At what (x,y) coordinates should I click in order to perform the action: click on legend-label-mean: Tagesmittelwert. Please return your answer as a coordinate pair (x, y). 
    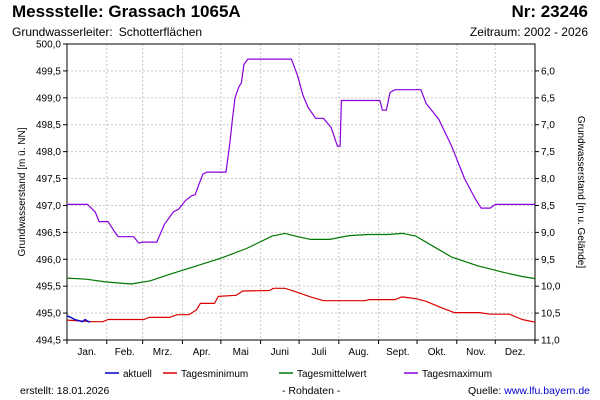
    Looking at the image, I should click on (332, 374).